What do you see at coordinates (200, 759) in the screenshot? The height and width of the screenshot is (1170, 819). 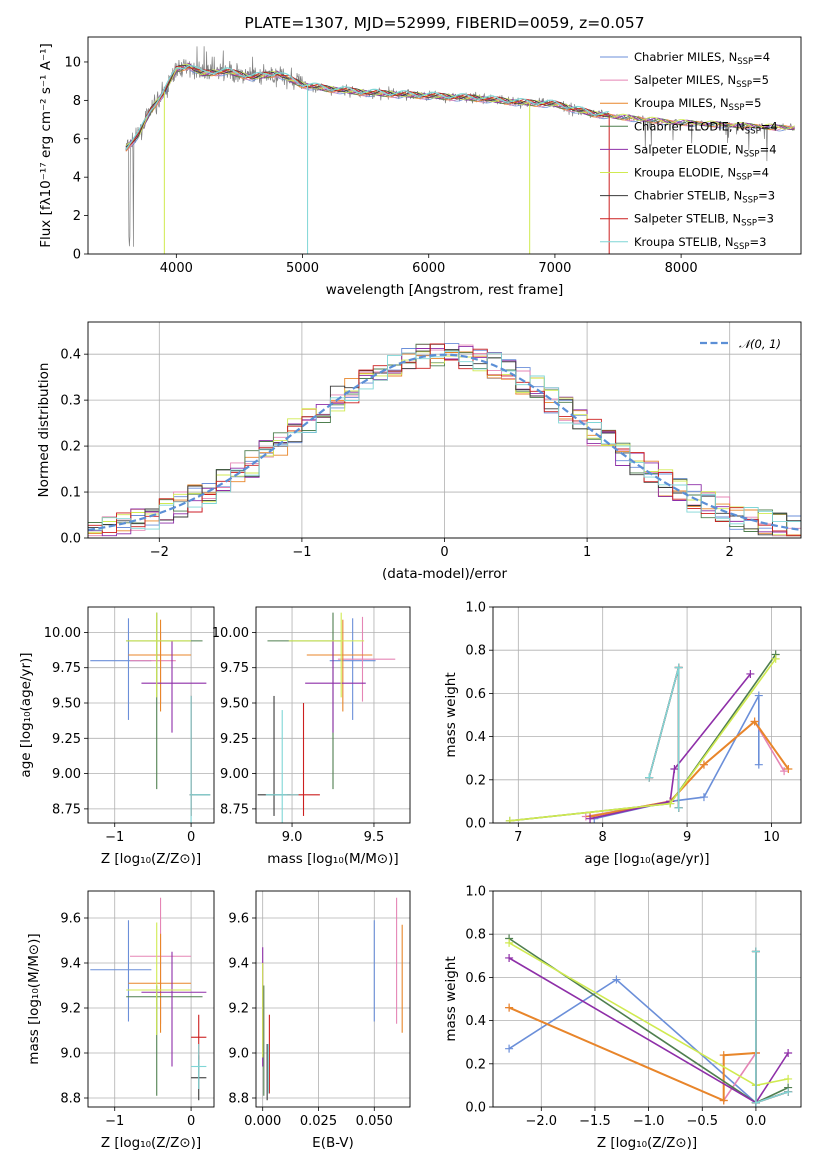 I see `errorbar-kroupa_stelib` at bounding box center [200, 759].